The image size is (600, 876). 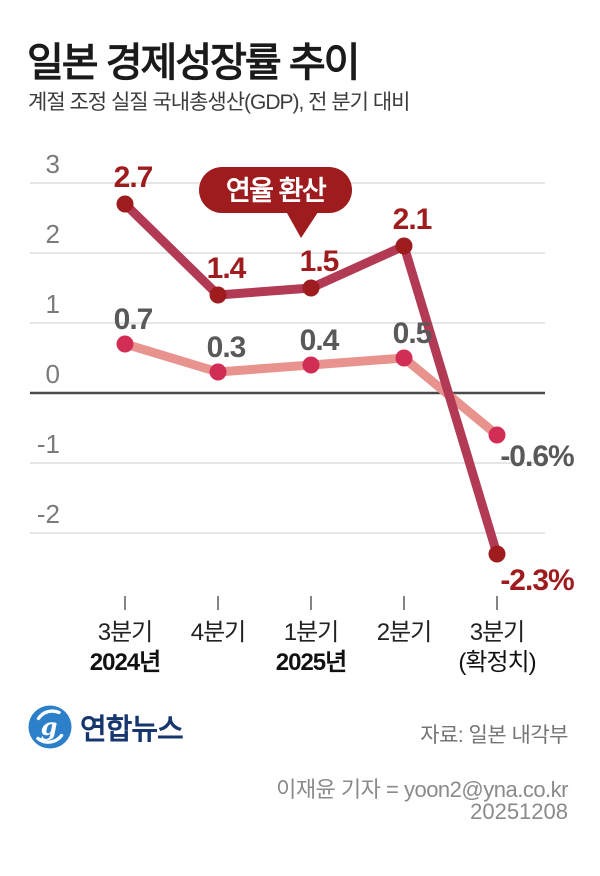 I want to click on credit-text: 이재윤 기자 = yoon2@yna.co.kr, so click(x=422, y=789).